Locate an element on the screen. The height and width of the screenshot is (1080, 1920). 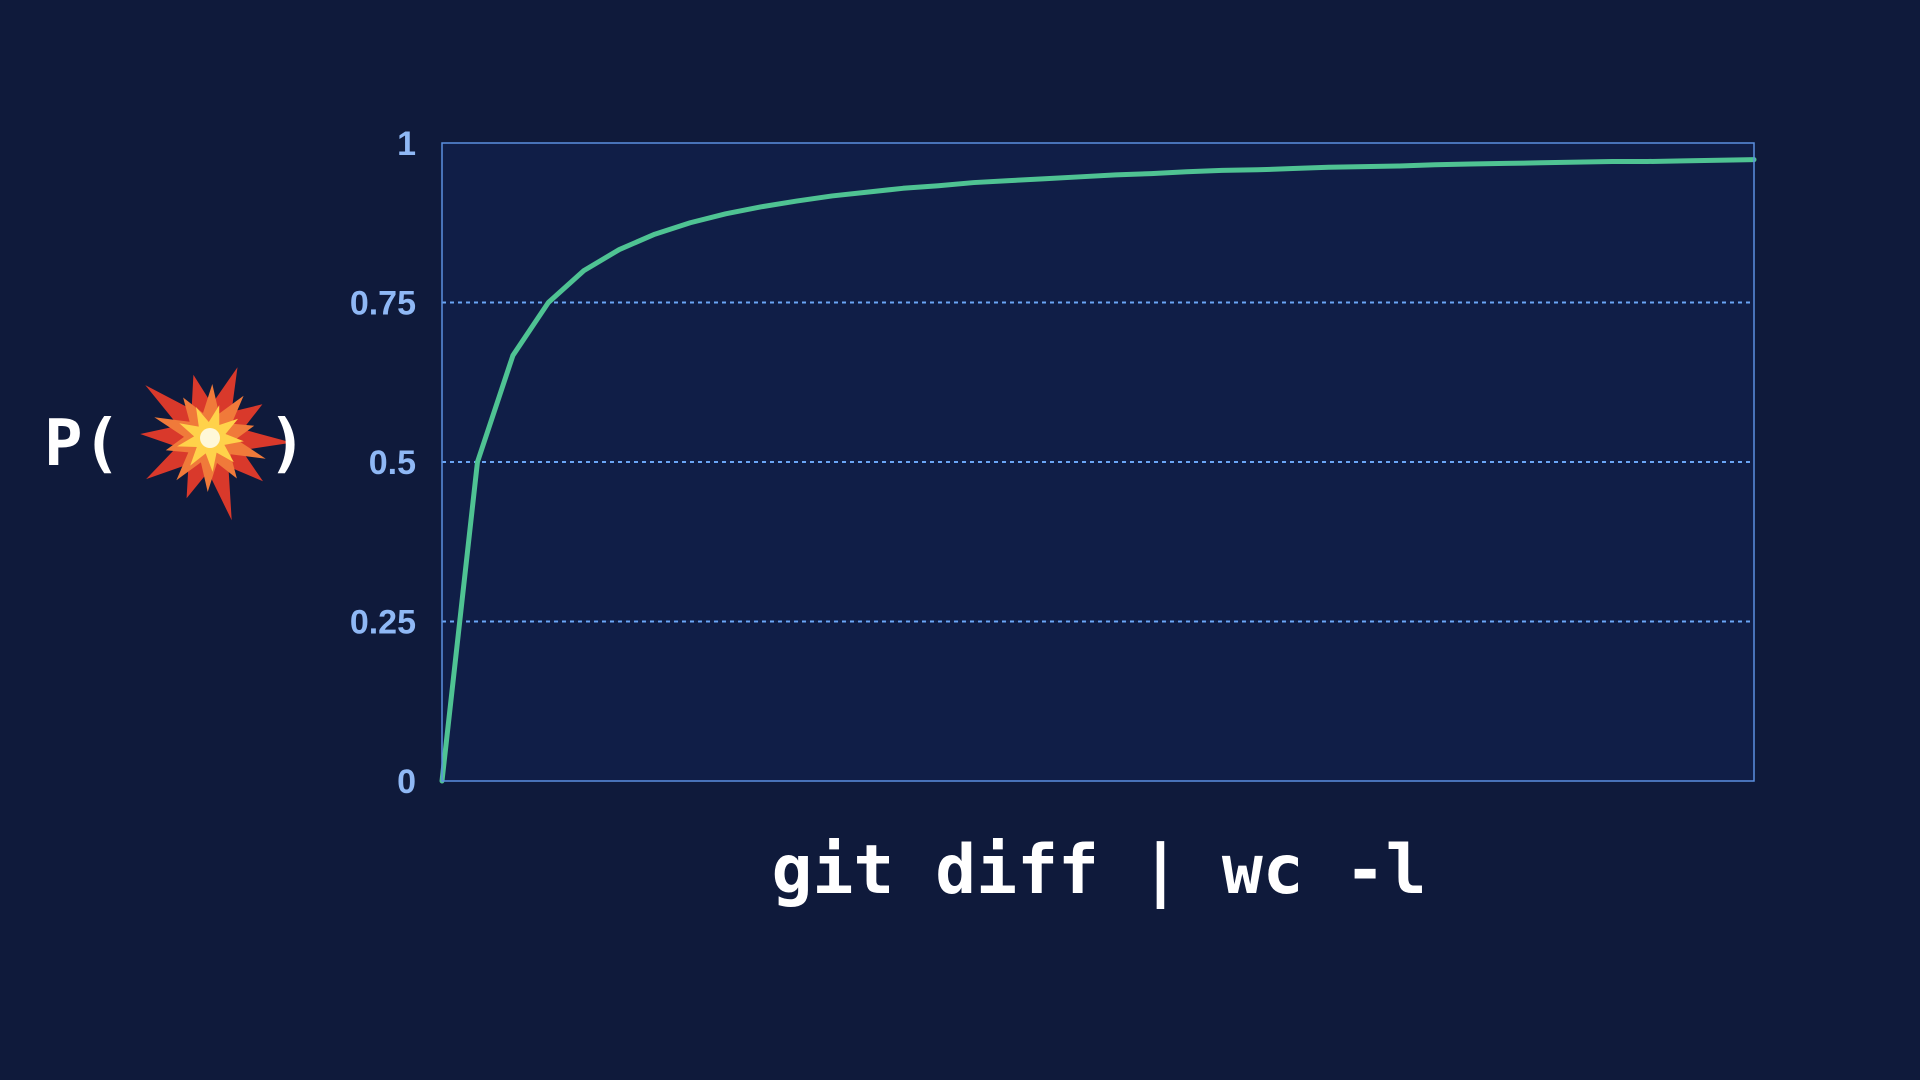
y-tick-label: 0.5 is located at coordinates (392, 463).